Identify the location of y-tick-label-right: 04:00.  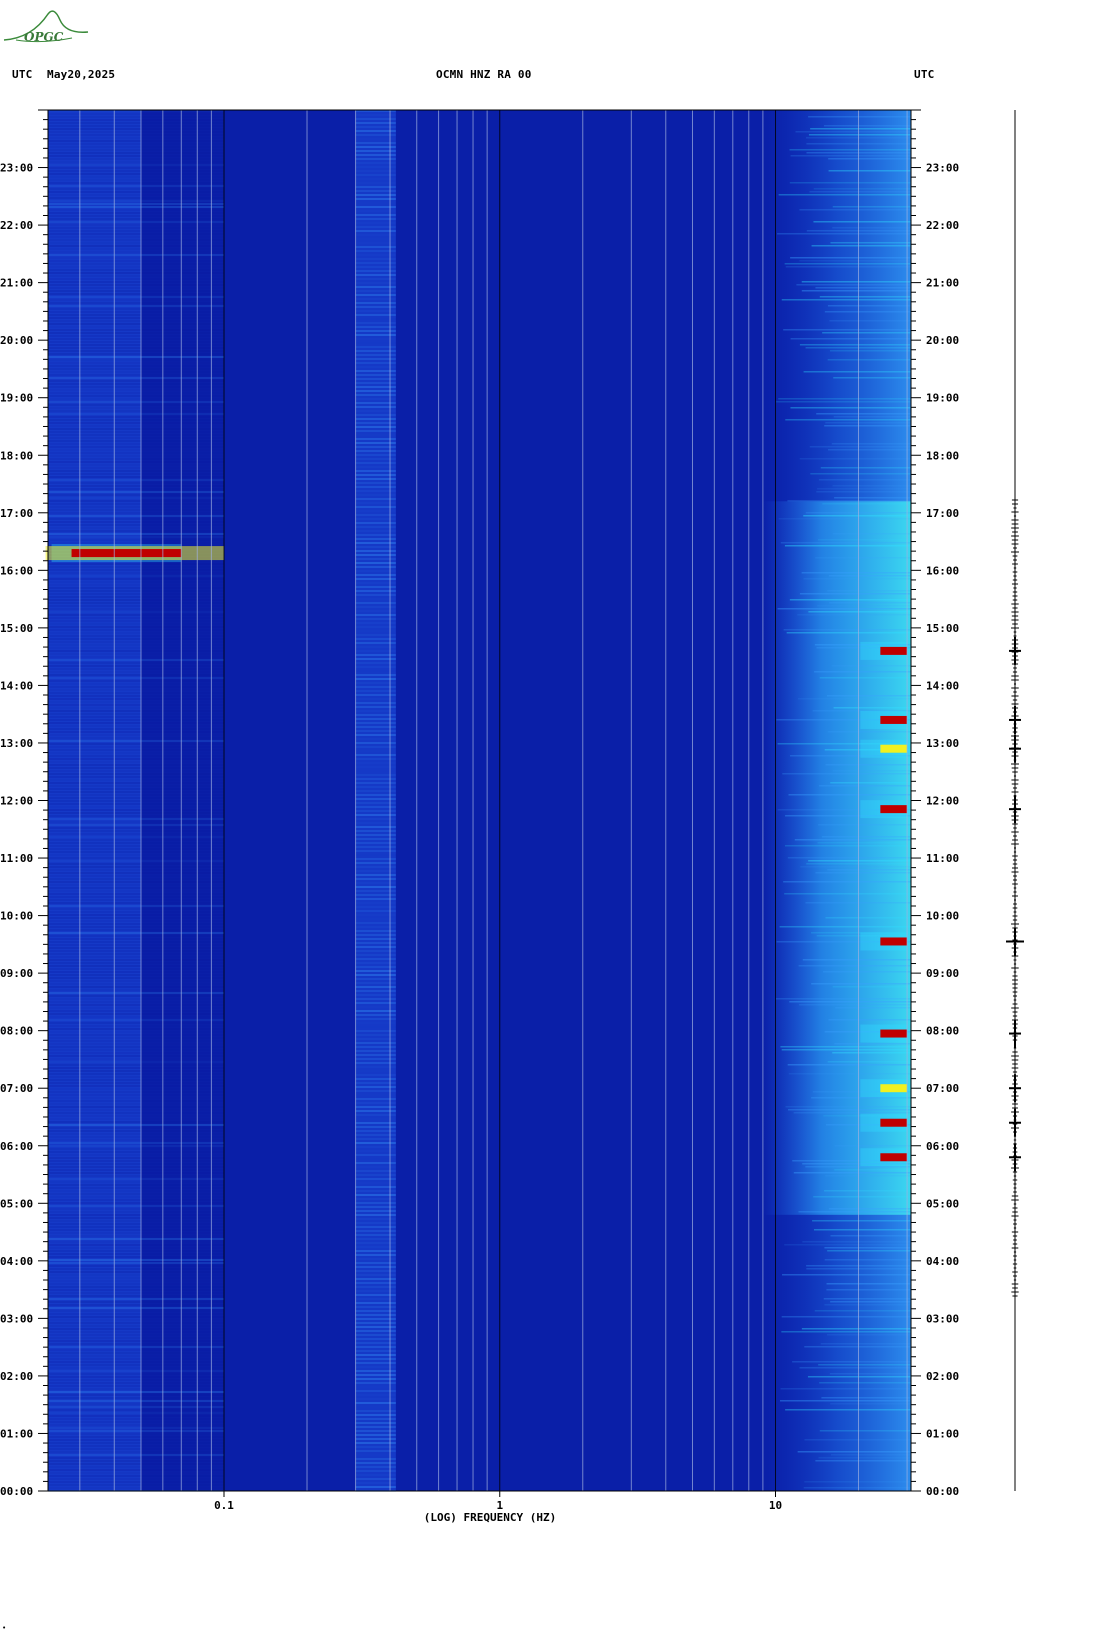
(942, 1261).